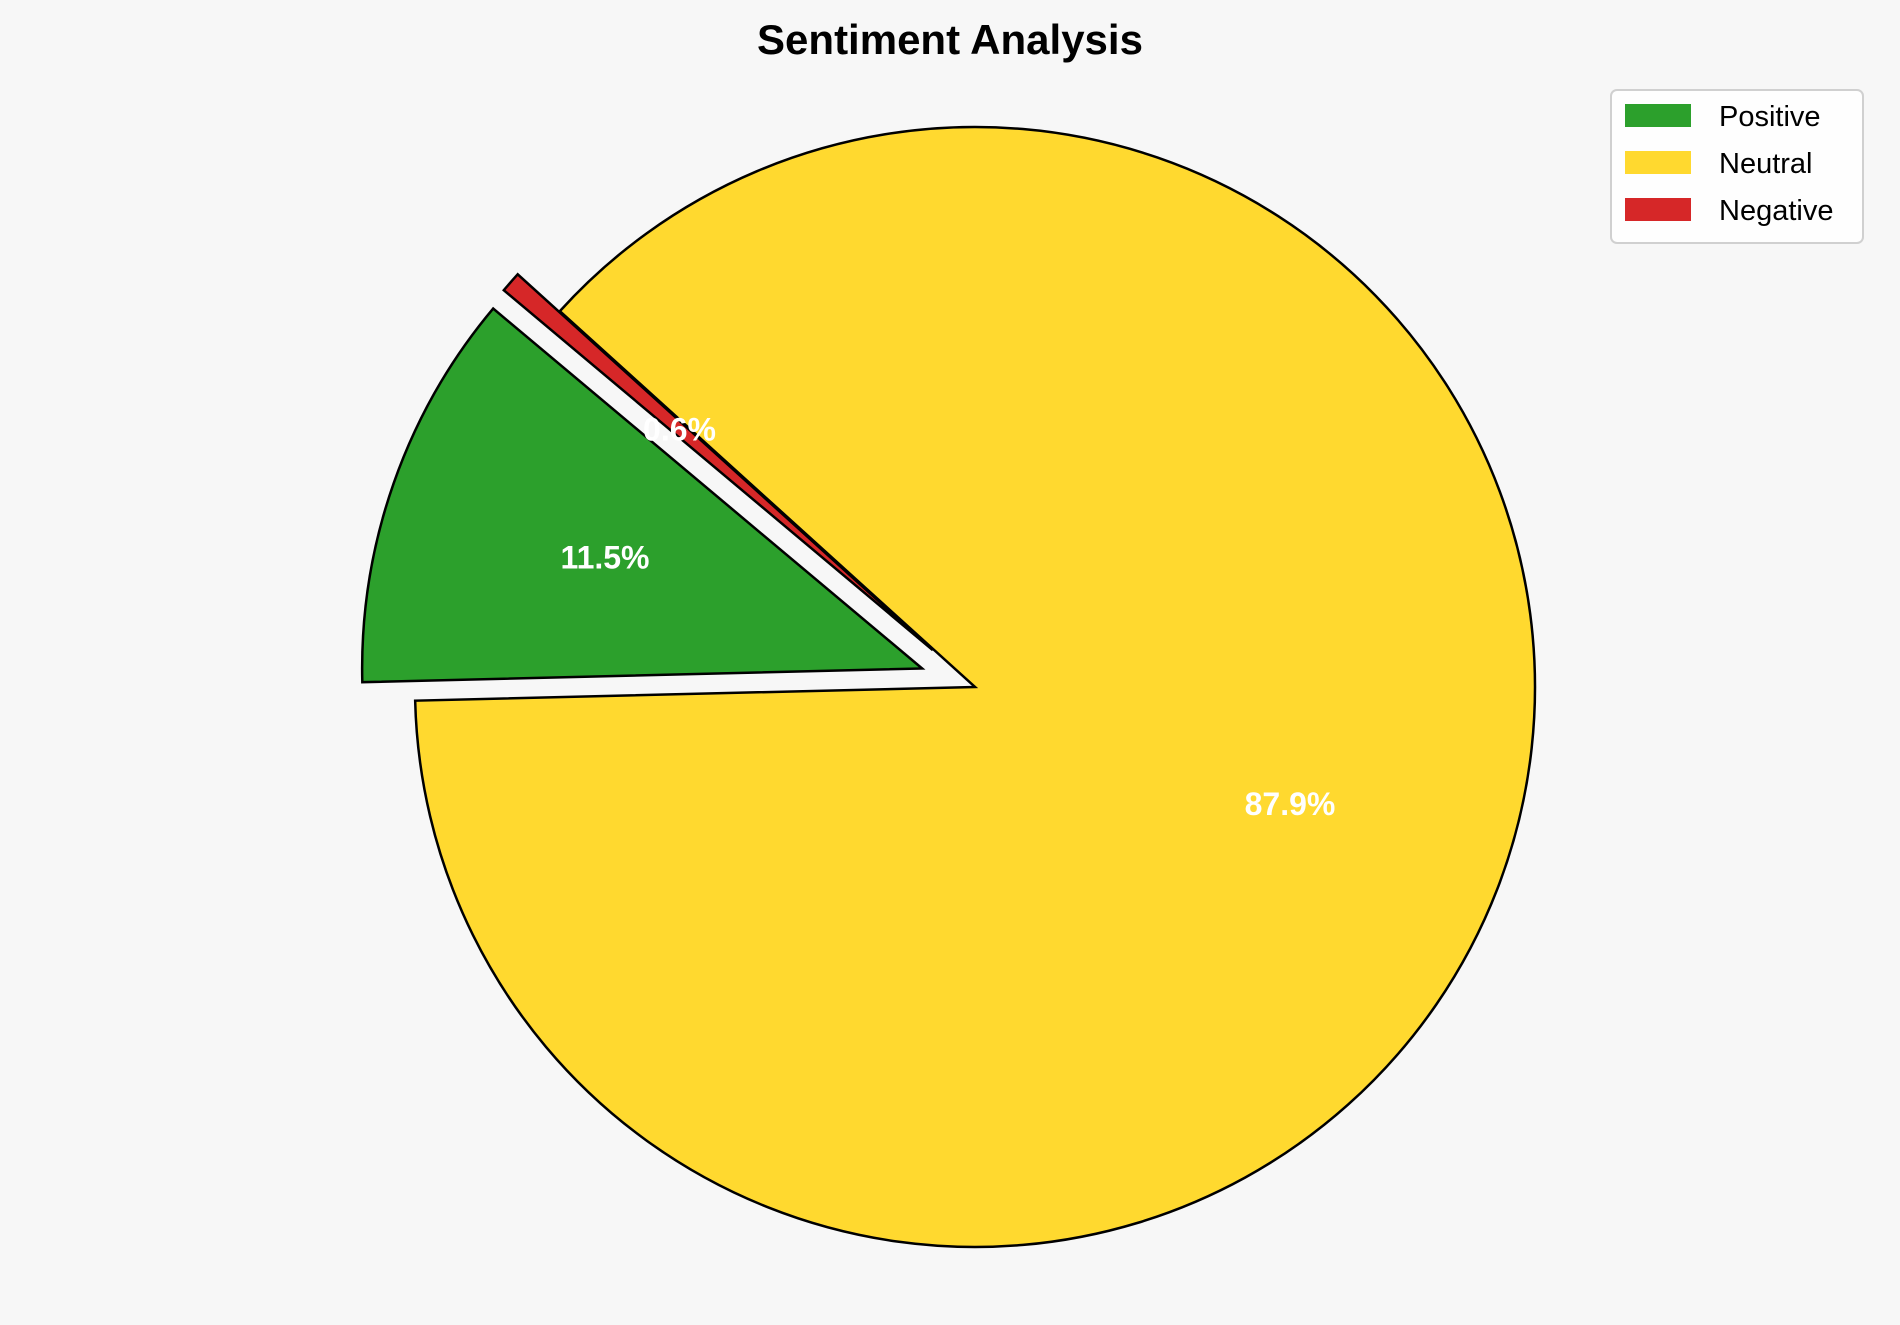 This screenshot has width=1900, height=1325. What do you see at coordinates (718, 462) in the screenshot?
I see `pie-slice-negative` at bounding box center [718, 462].